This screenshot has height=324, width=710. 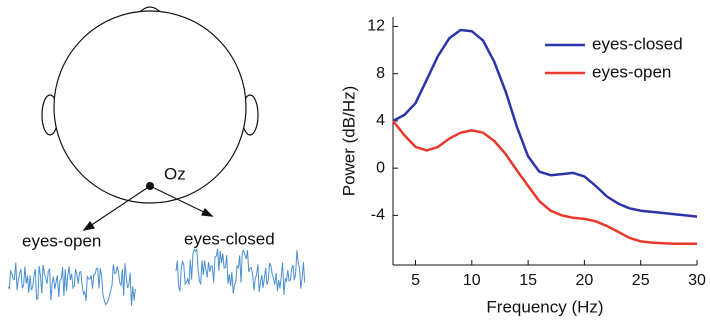 I want to click on x-tick-label: 25, so click(x=641, y=280).